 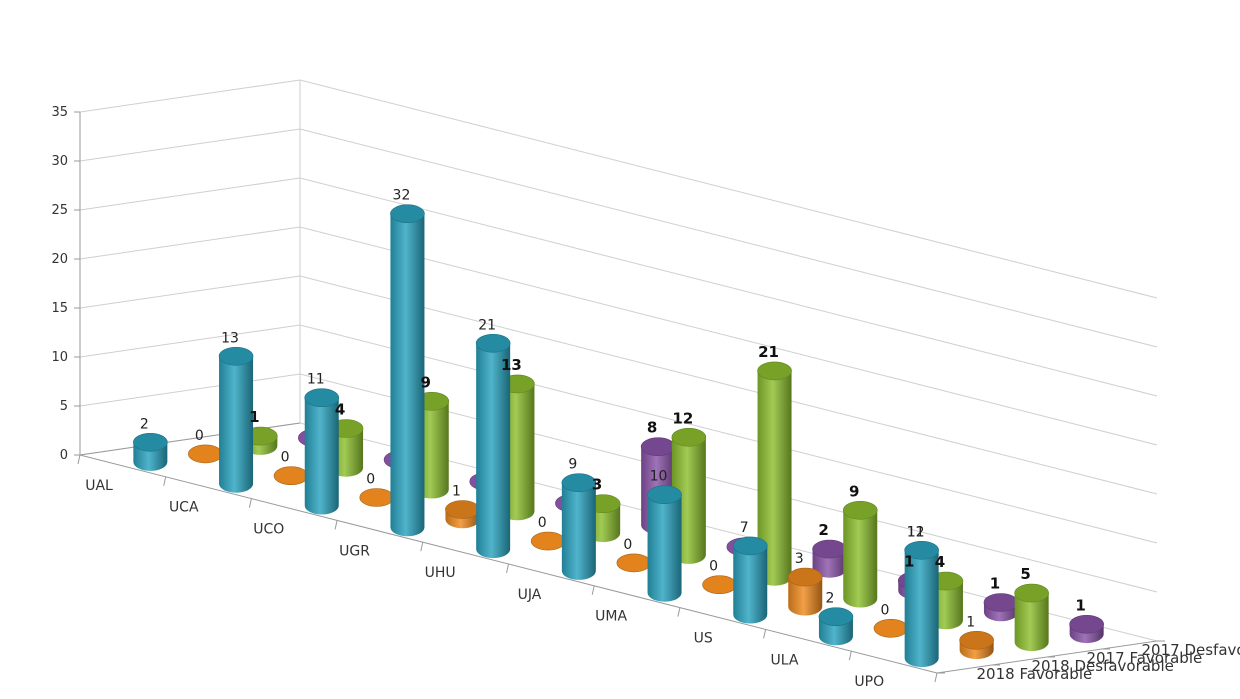 I want to click on bar-2018-desfavorable-uja, so click(x=634, y=563).